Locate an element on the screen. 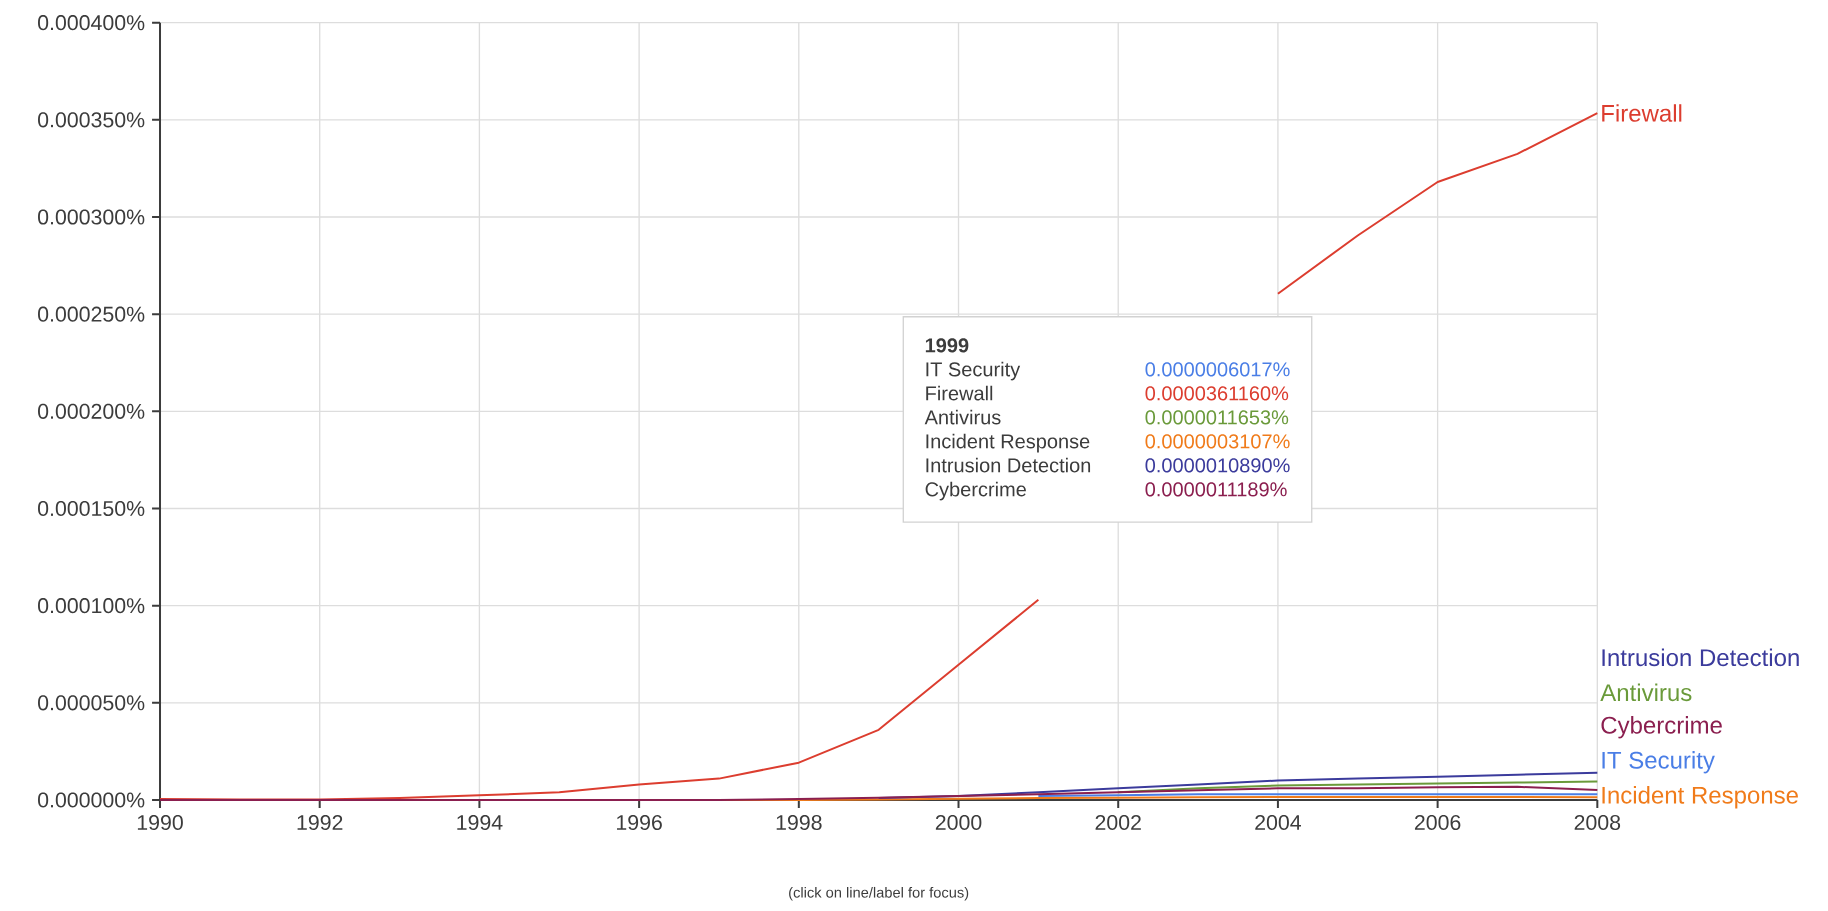 The image size is (1828, 911). annotation: Intrusion Detection is located at coordinates (1008, 465).